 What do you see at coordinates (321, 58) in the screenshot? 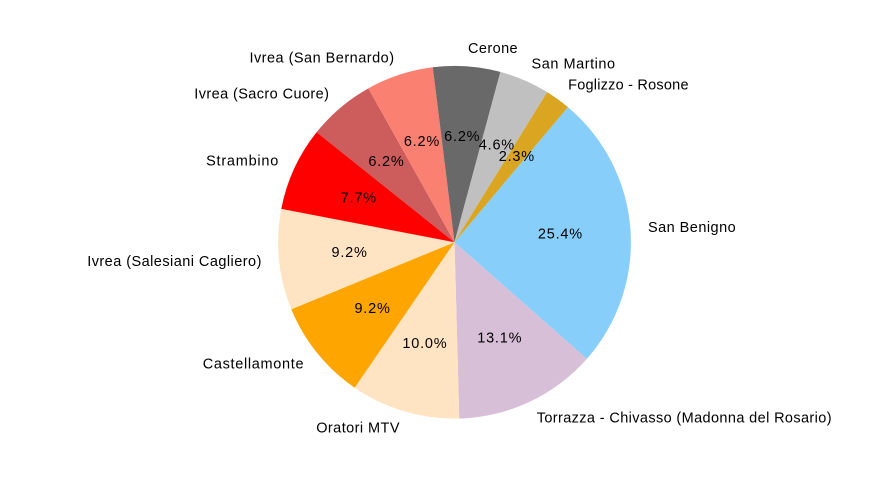
I see `svg-text: Ivrea (San Bernardo)` at bounding box center [321, 58].